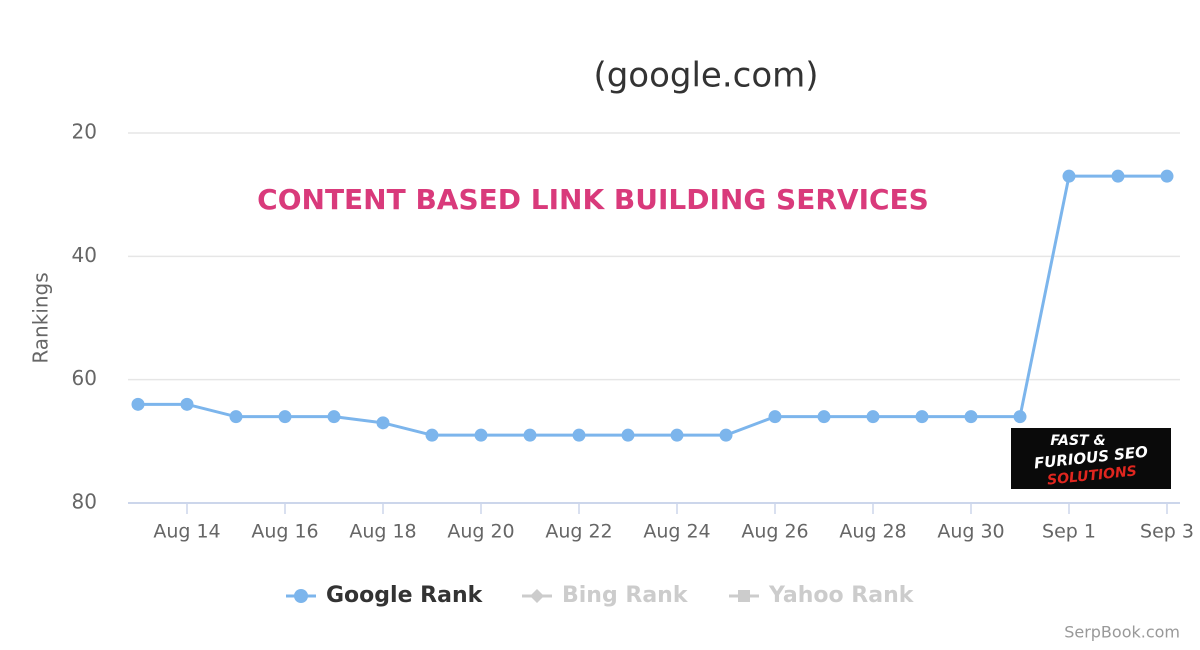 The height and width of the screenshot is (650, 1200). What do you see at coordinates (676, 532) in the screenshot?
I see `x-tick-label: Aug 24` at bounding box center [676, 532].